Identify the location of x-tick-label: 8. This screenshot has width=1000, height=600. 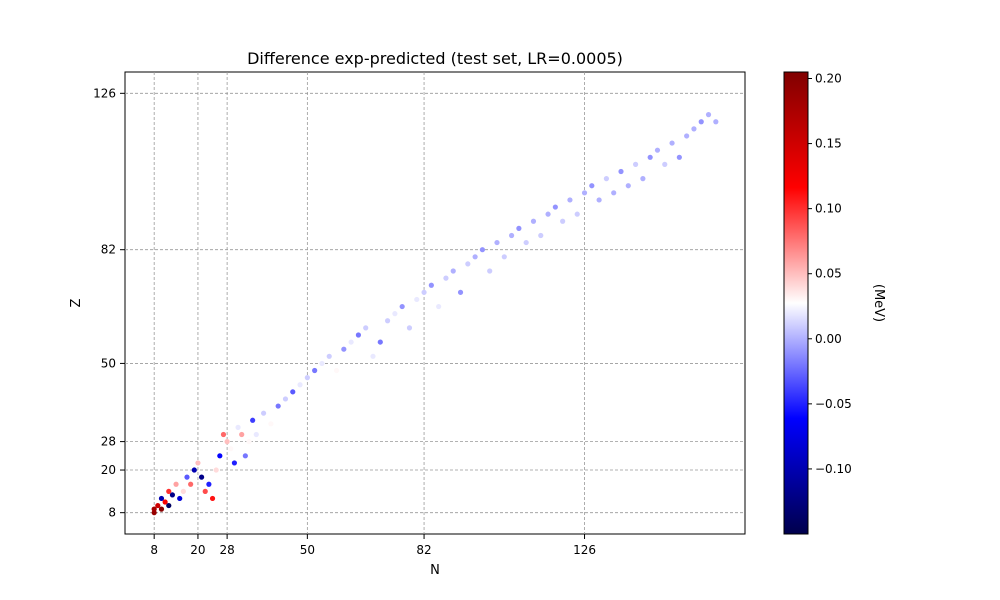
(154, 550).